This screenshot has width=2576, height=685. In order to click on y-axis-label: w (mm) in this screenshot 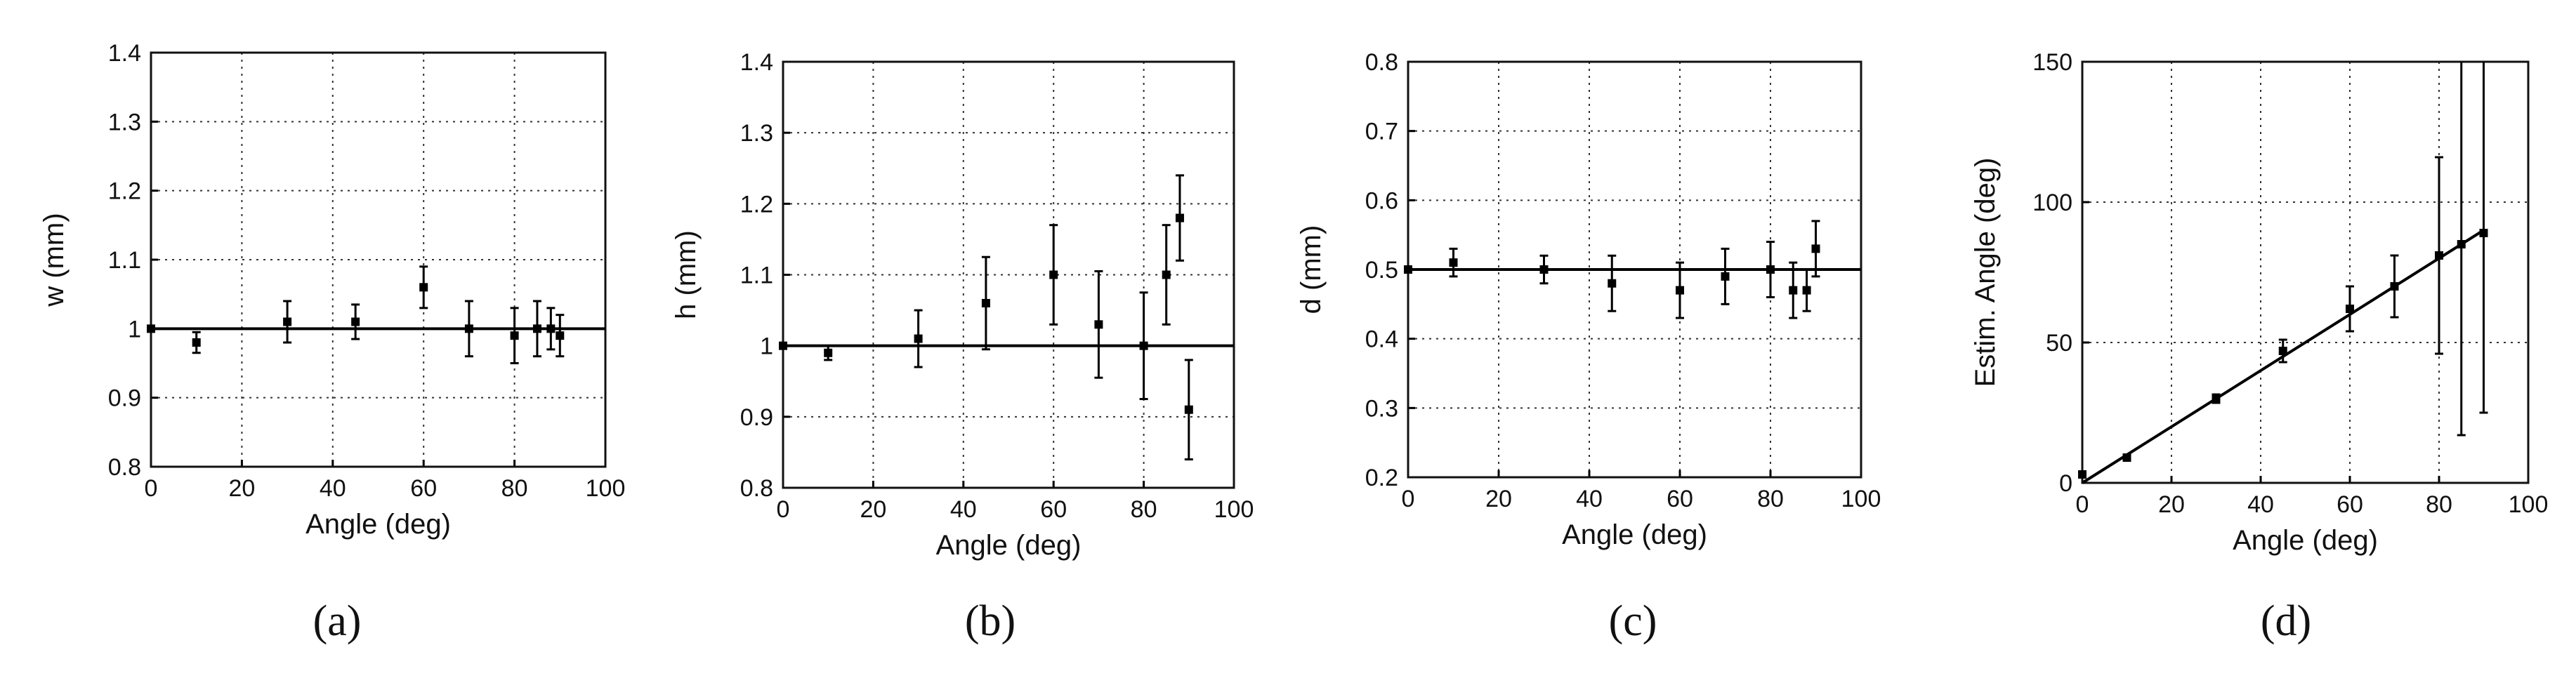, I will do `click(54, 260)`.